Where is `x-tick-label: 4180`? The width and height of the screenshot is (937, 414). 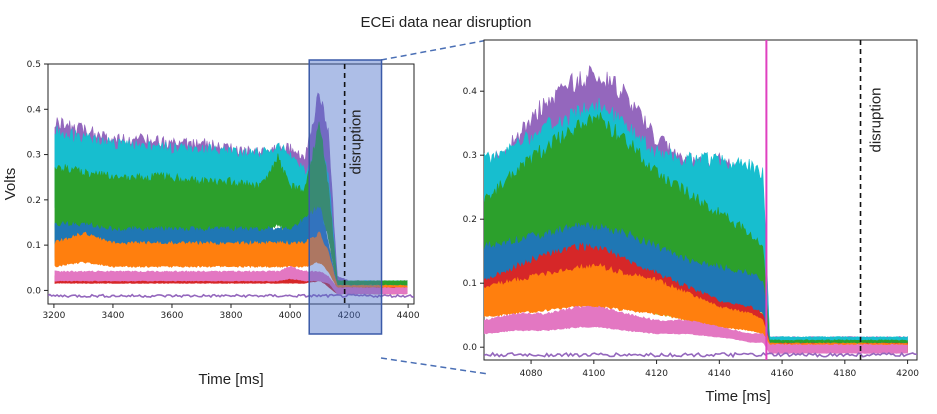
x-tick-label: 4180 is located at coordinates (844, 374).